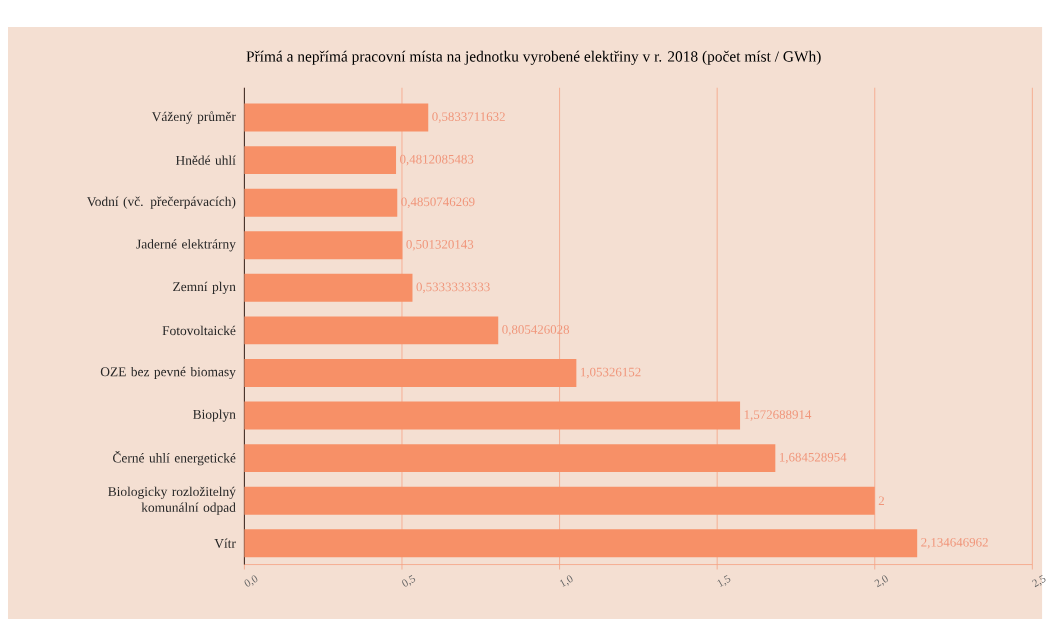 The image size is (1052, 619). What do you see at coordinates (813, 458) in the screenshot?
I see `data-label: 1,684528954` at bounding box center [813, 458].